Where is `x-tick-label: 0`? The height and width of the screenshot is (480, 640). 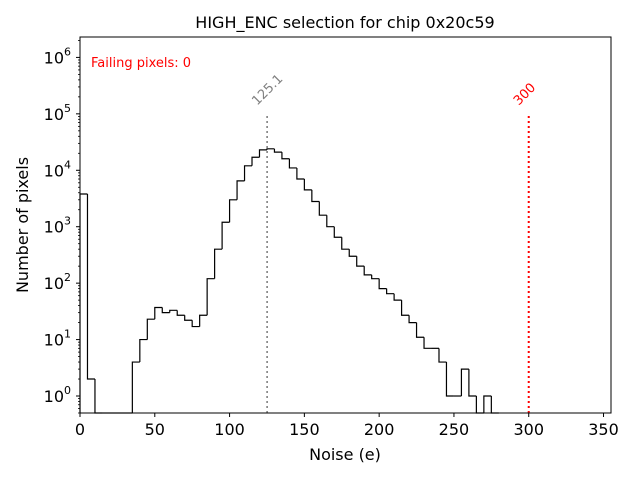
x-tick-label: 0 is located at coordinates (80, 429).